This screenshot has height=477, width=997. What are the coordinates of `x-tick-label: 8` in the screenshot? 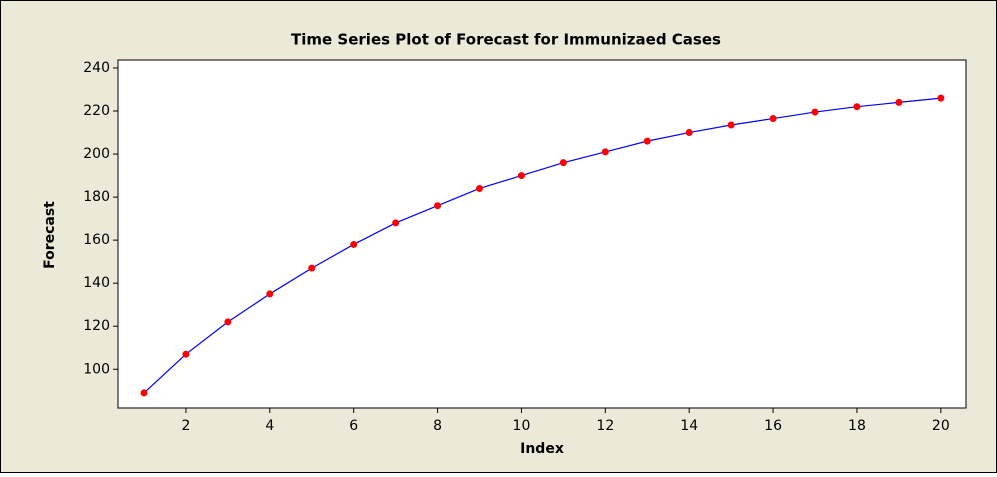 It's located at (437, 426).